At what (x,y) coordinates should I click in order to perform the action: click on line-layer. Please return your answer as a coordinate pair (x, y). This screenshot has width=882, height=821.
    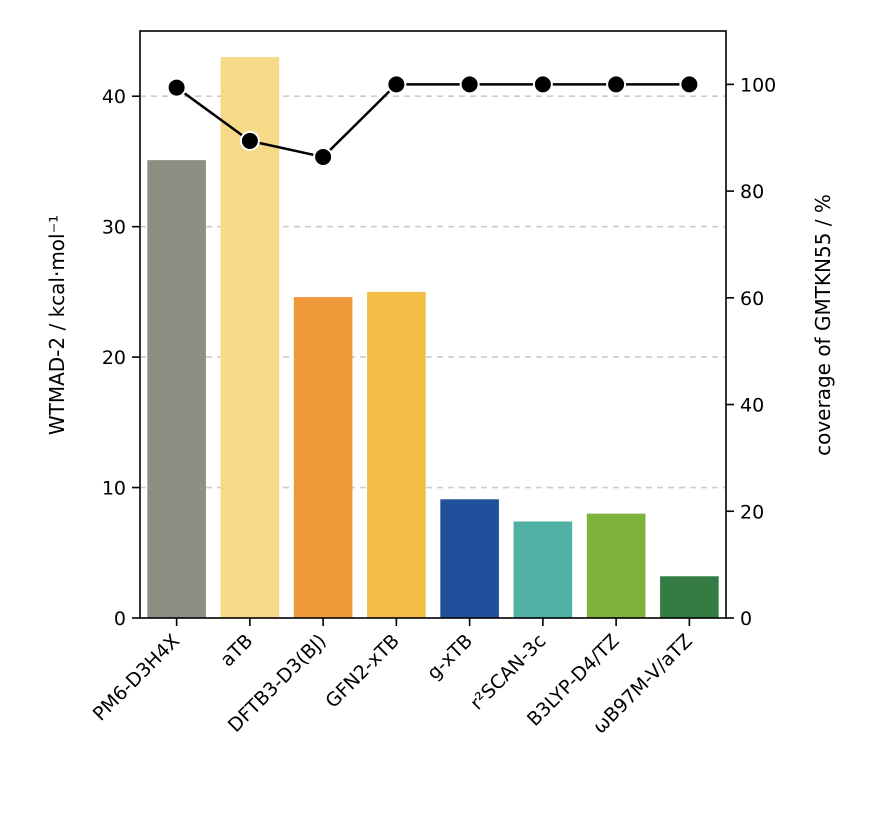
    Looking at the image, I should click on (433, 120).